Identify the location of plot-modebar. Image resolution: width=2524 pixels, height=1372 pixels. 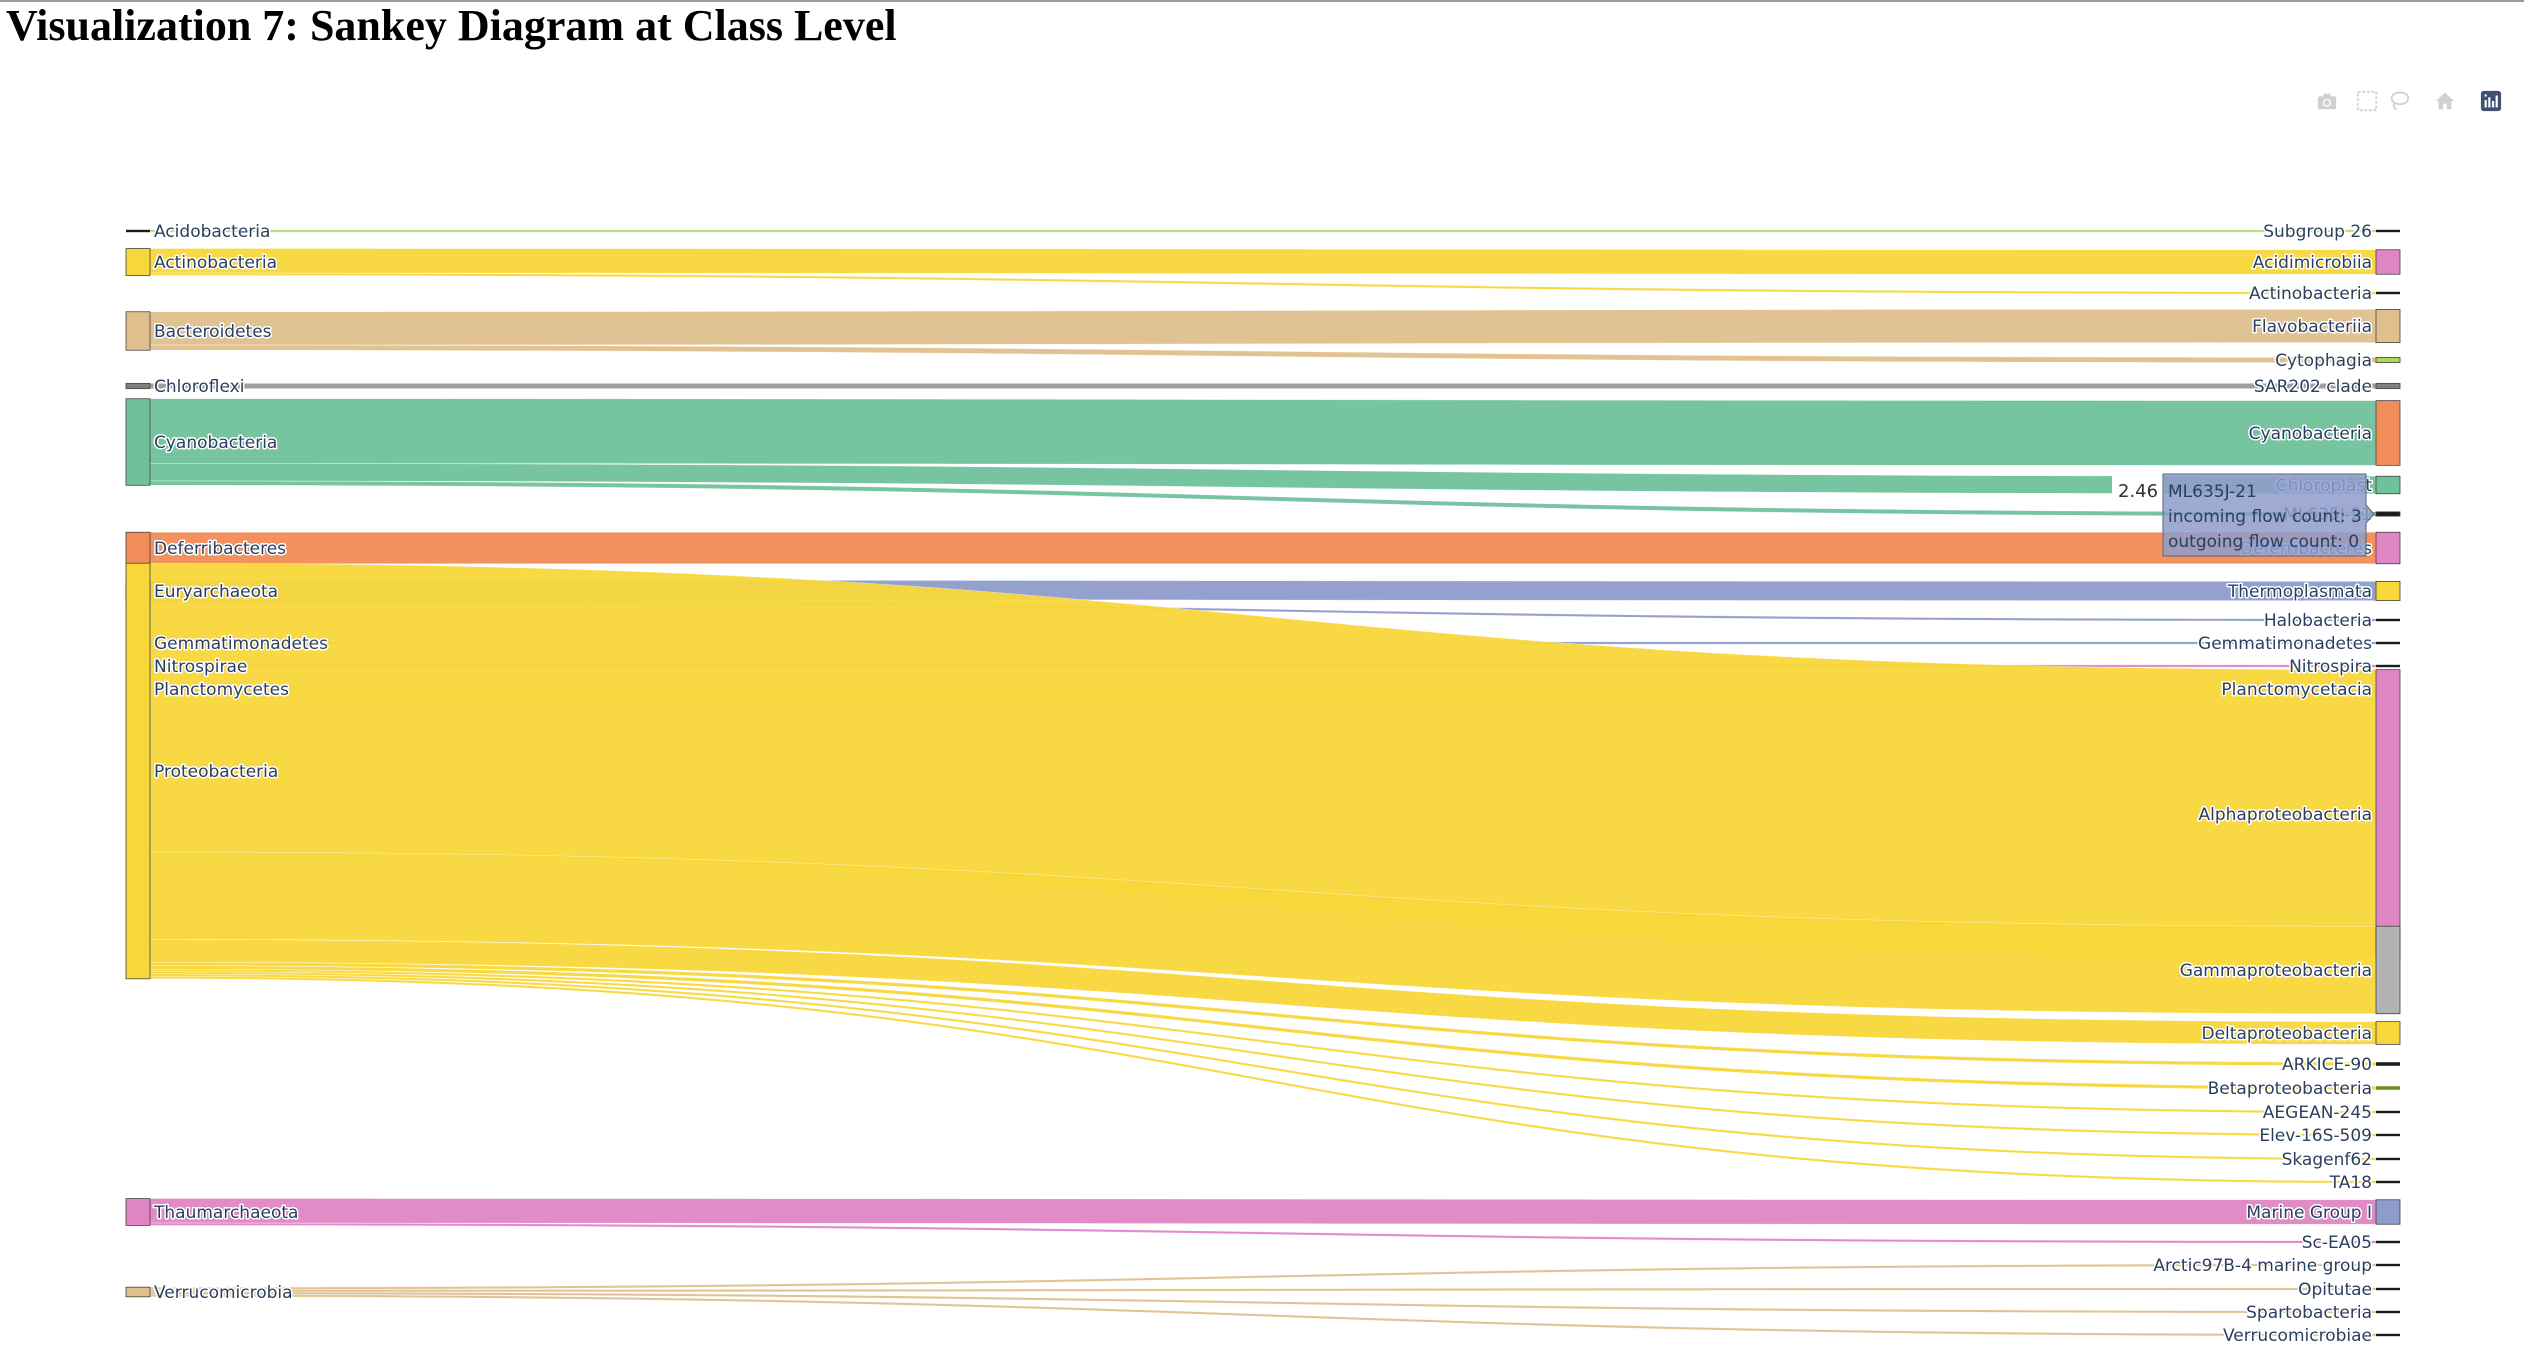
(2401, 101).